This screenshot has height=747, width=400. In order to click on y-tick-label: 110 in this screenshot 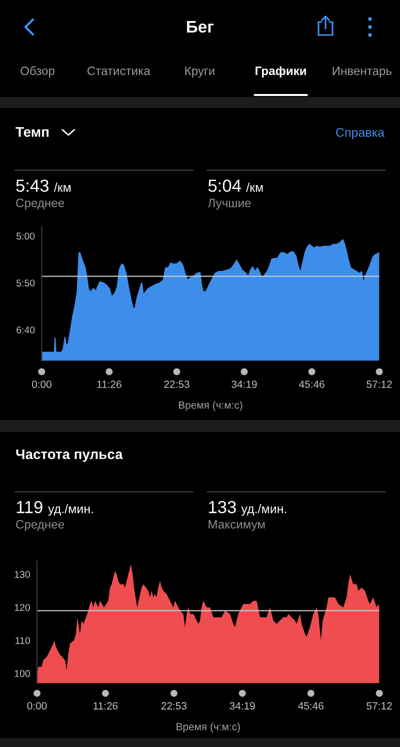, I will do `click(23, 640)`.